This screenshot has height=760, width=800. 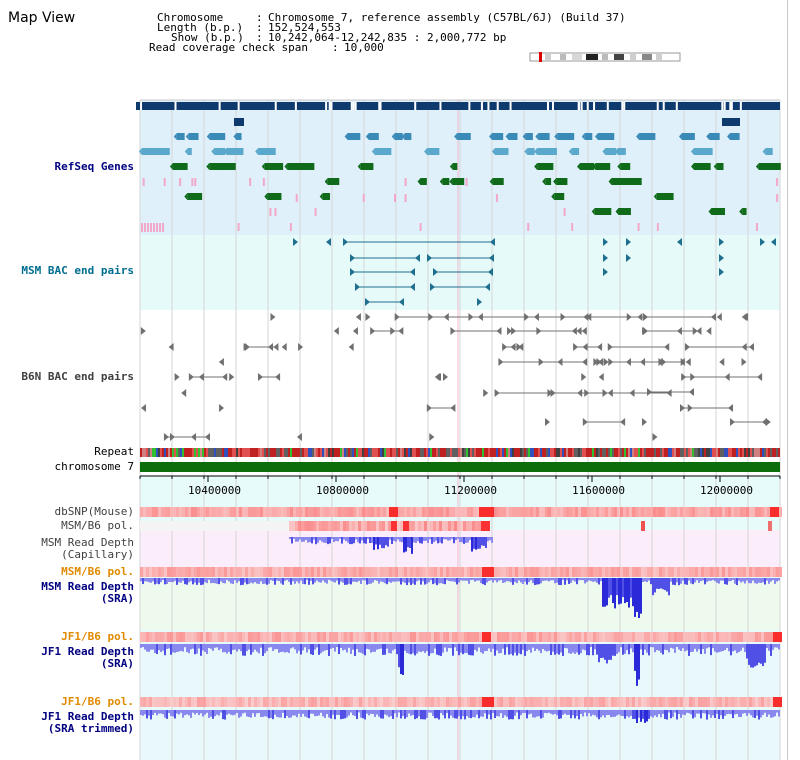 What do you see at coordinates (259, 17) in the screenshot?
I see `colon: :` at bounding box center [259, 17].